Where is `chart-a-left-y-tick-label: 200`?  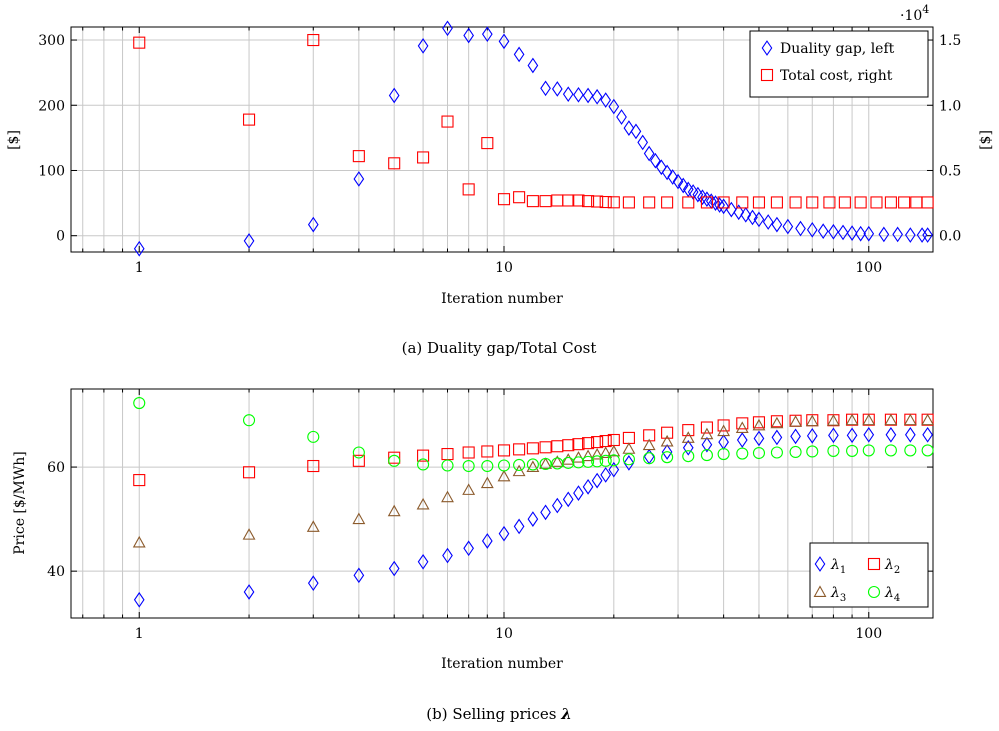 chart-a-left-y-tick-label: 200 is located at coordinates (51, 106).